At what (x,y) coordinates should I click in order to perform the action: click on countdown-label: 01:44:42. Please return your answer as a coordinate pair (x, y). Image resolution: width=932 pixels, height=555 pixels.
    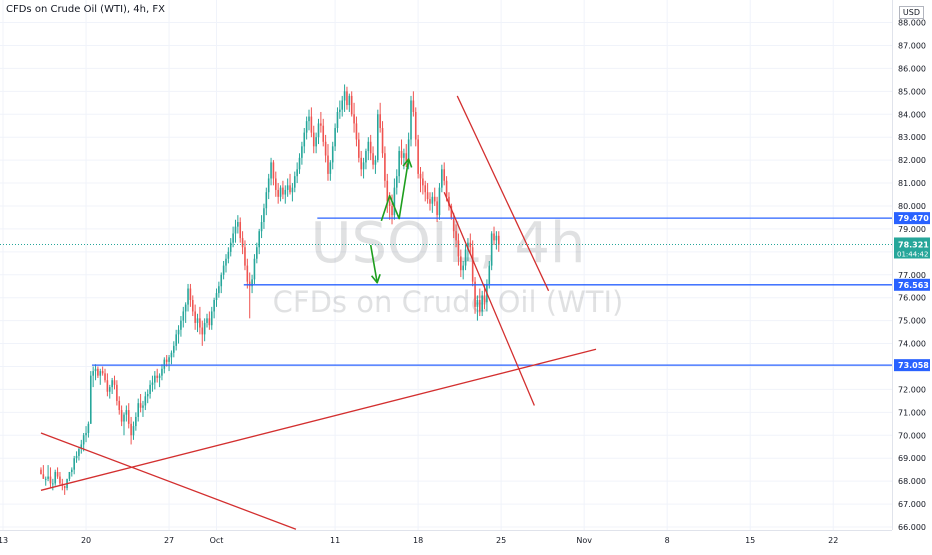
    Looking at the image, I should click on (912, 254).